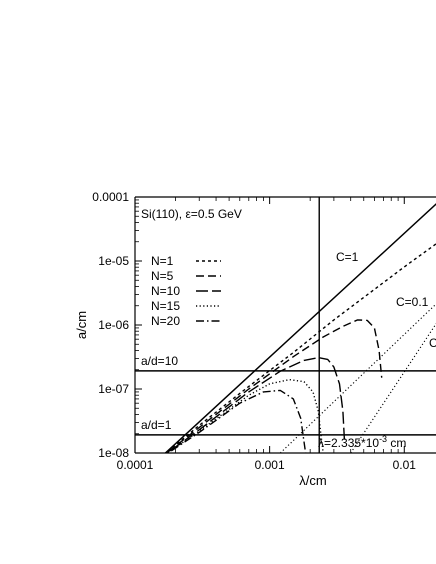 The height and width of the screenshot is (564, 436). What do you see at coordinates (393, 387) in the screenshot?
I see `ref-line-c` at bounding box center [393, 387].